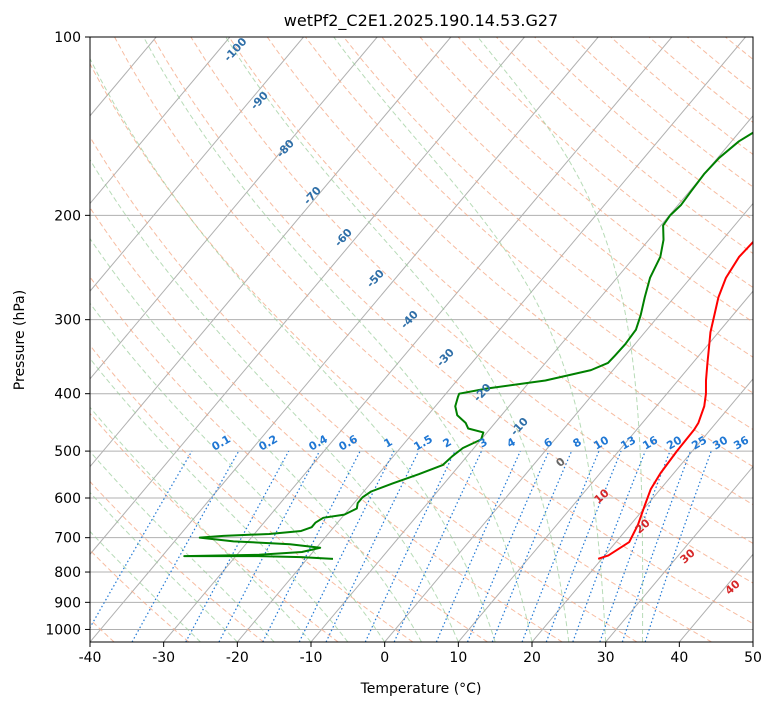 The width and height of the screenshot is (775, 708). What do you see at coordinates (67, 499) in the screenshot?
I see `y-tick-label: 600` at bounding box center [67, 499].